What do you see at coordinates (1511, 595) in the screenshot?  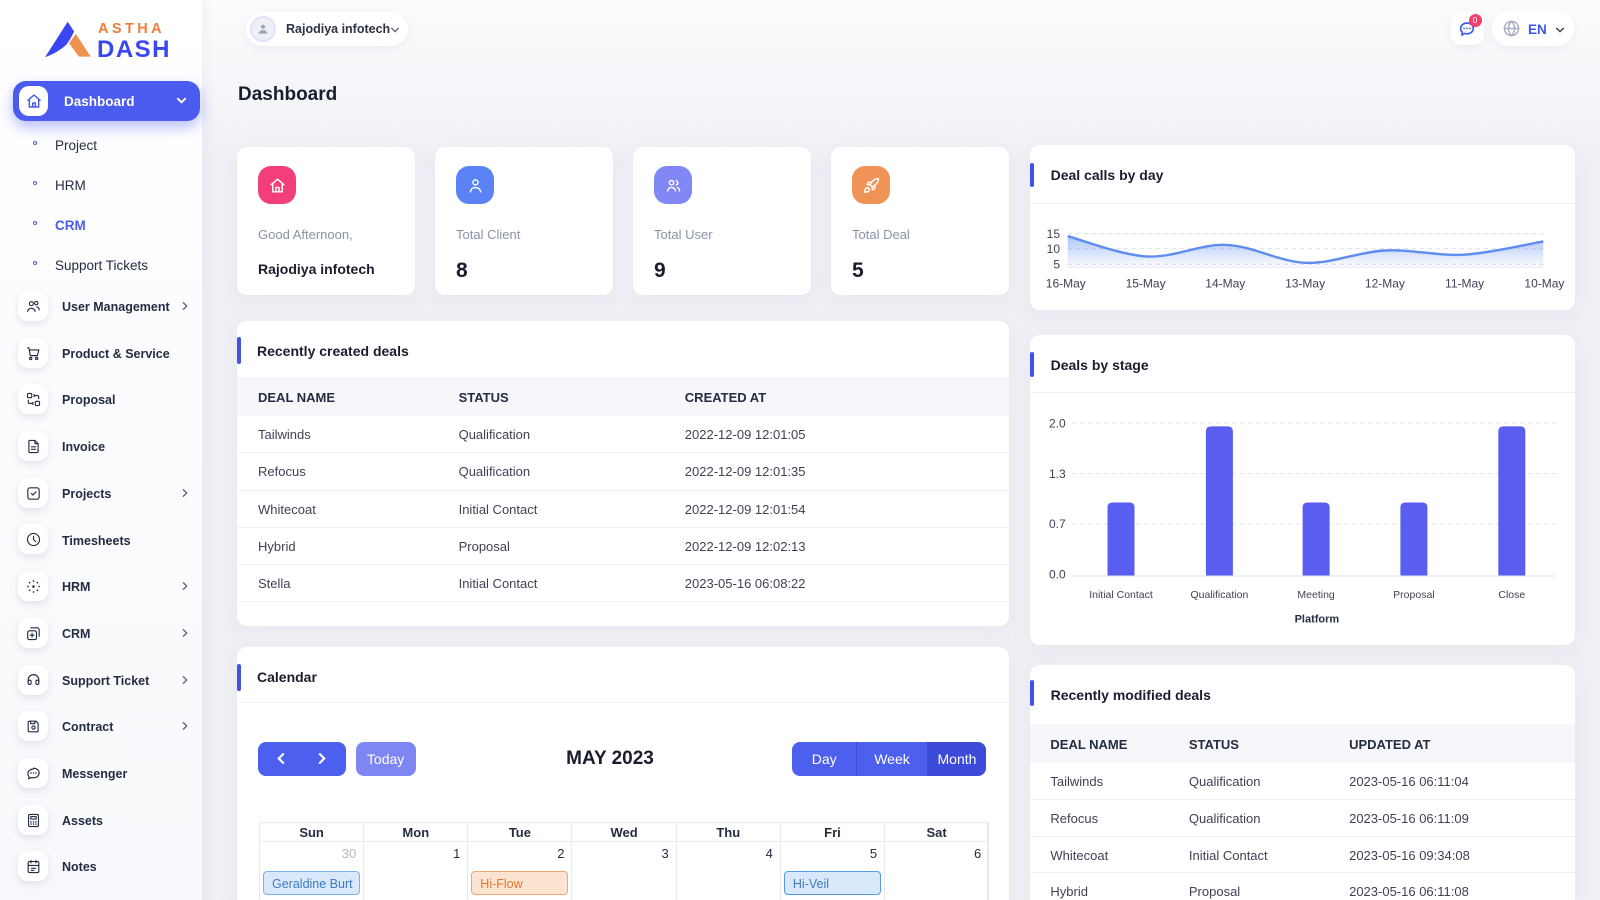 I see `svg-text: Close` at bounding box center [1511, 595].